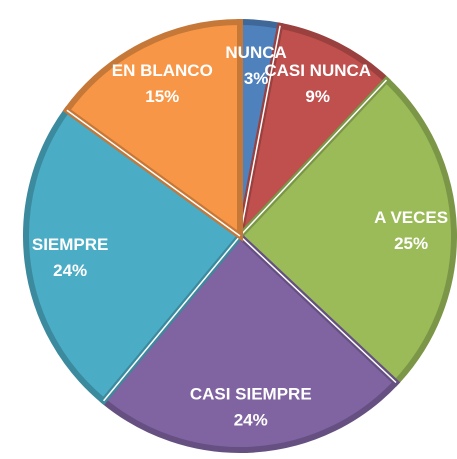 The height and width of the screenshot is (459, 457). Describe the element at coordinates (70, 244) in the screenshot. I see `slice-label: SIEMPRE` at that location.